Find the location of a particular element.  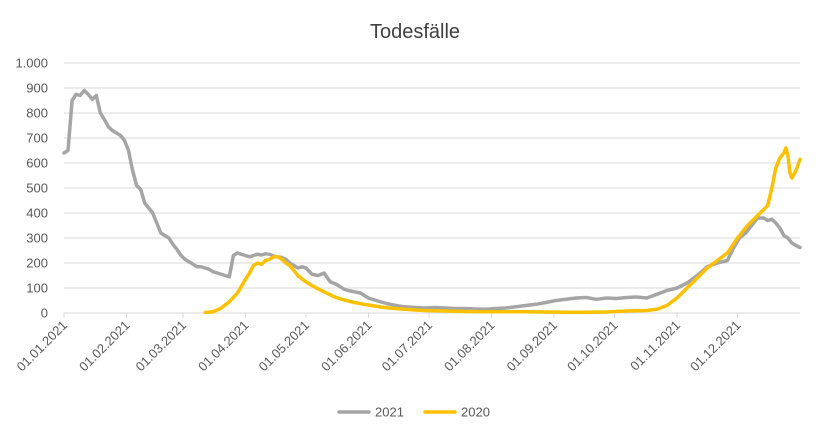

y-tick-label: 900 is located at coordinates (37, 88).